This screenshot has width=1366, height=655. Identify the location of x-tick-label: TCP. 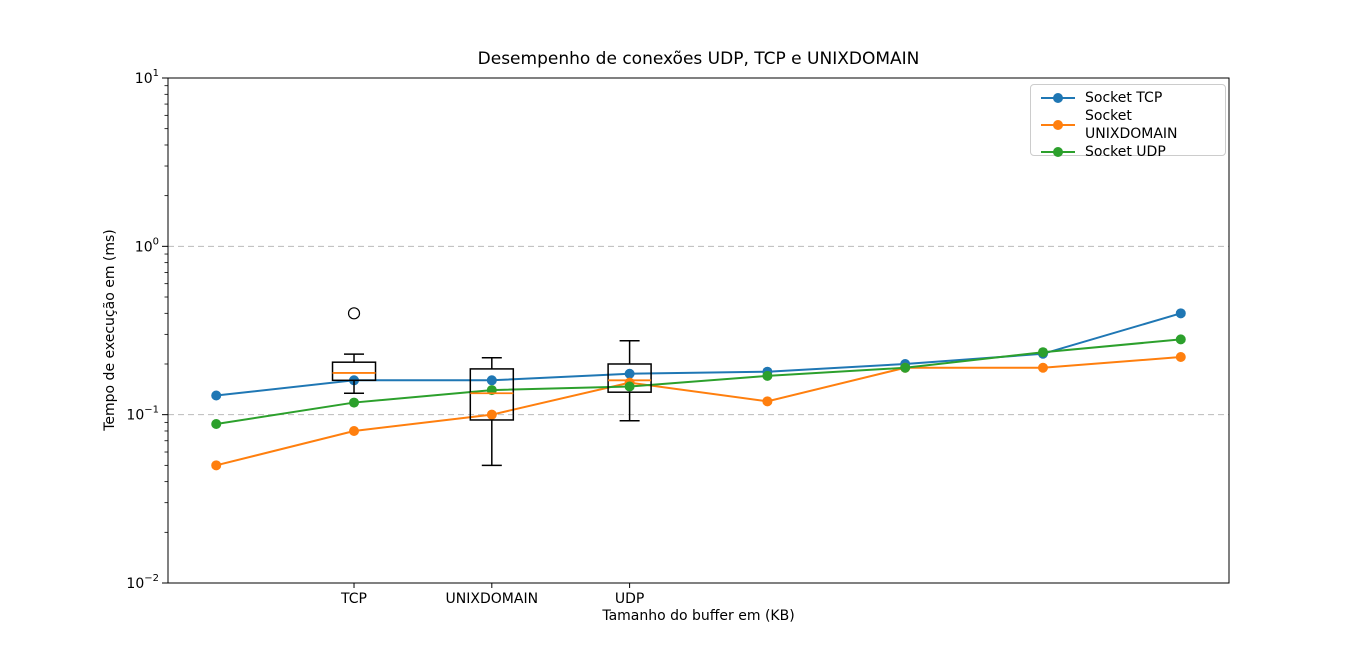
(353, 599).